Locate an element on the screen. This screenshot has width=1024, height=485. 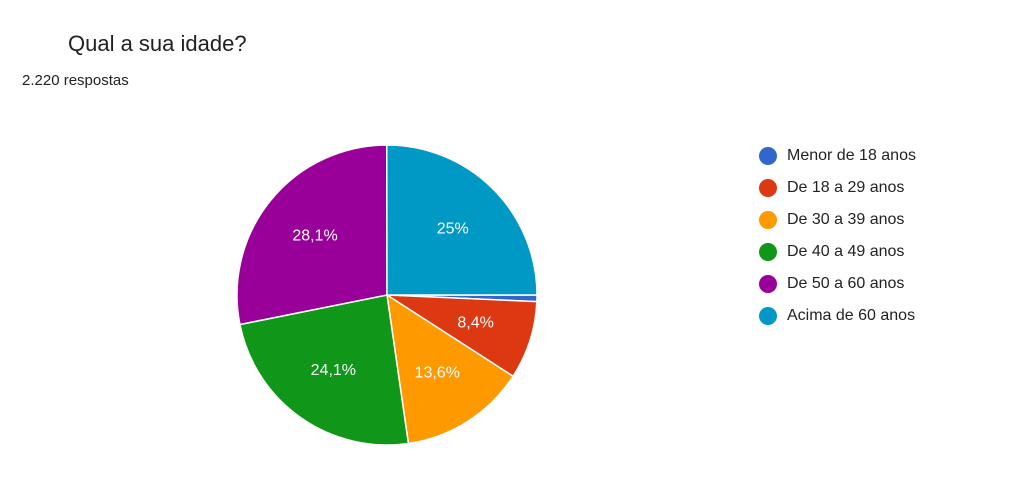
legend-label: Acima de 60 anos is located at coordinates (851, 315).